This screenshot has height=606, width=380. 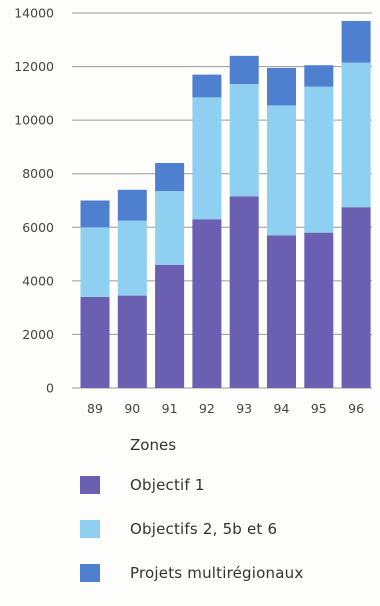 I want to click on legend-item-objectif-1: Objectif 1, so click(x=191, y=485).